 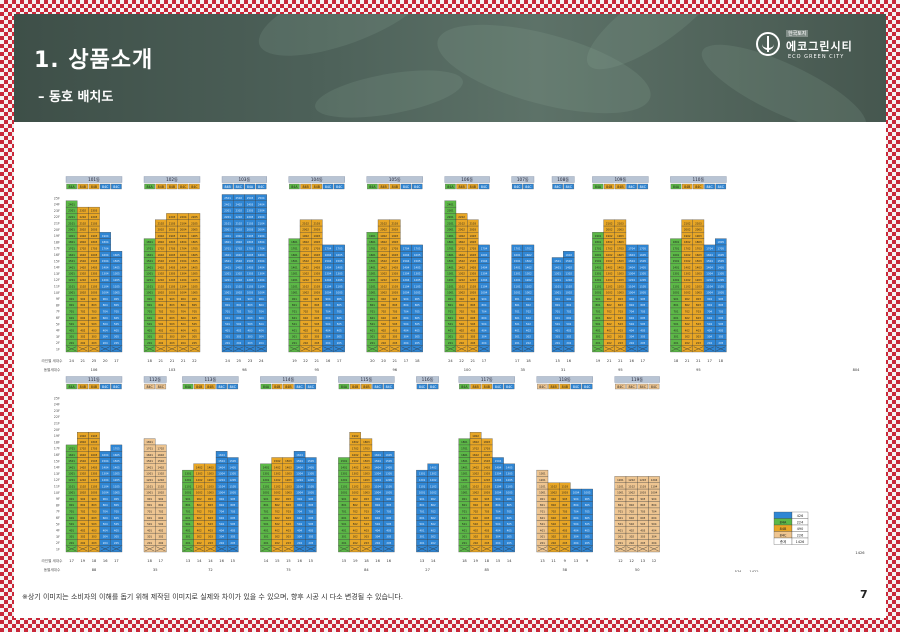 I want to click on unit-number: 1504, so click(x=498, y=461).